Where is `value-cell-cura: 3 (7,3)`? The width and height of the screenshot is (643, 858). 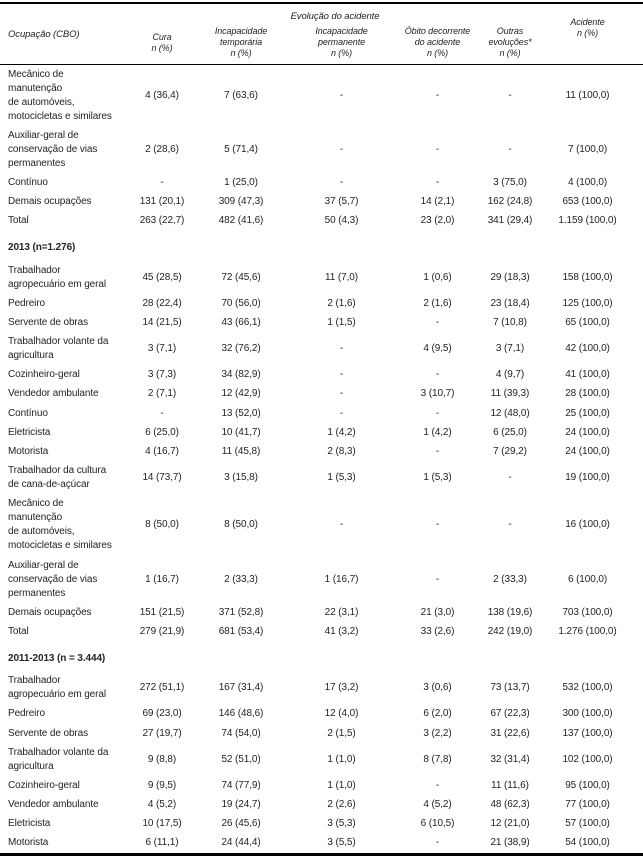 value-cell-cura: 3 (7,3) is located at coordinates (162, 375).